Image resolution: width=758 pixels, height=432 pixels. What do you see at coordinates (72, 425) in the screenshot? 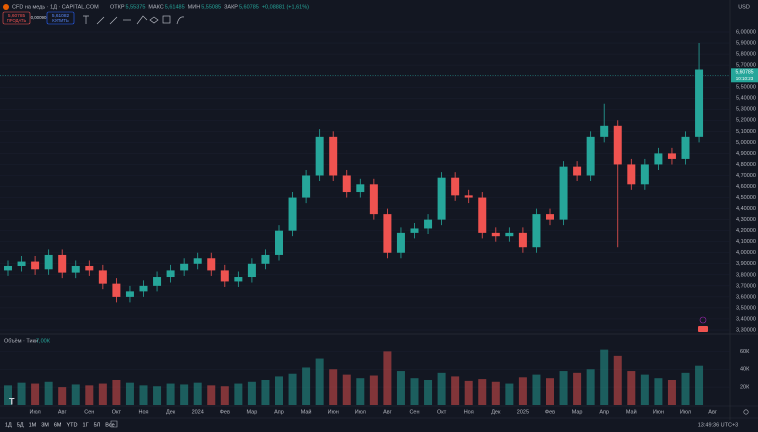
I see `range-button: YTD` at bounding box center [72, 425].